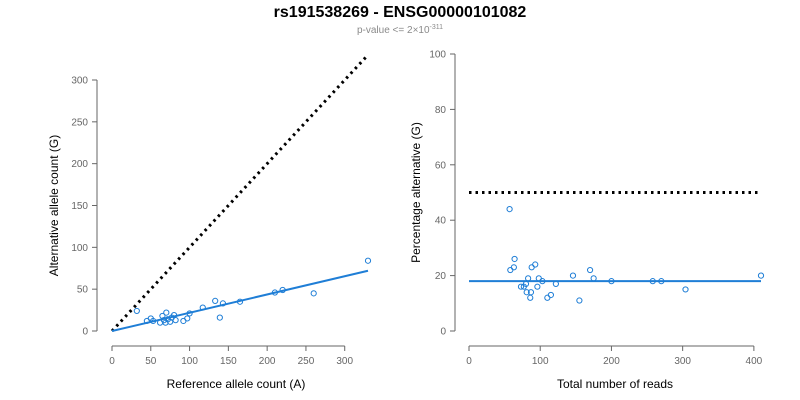  I want to click on right-y-tick-label: 60, so click(441, 165).